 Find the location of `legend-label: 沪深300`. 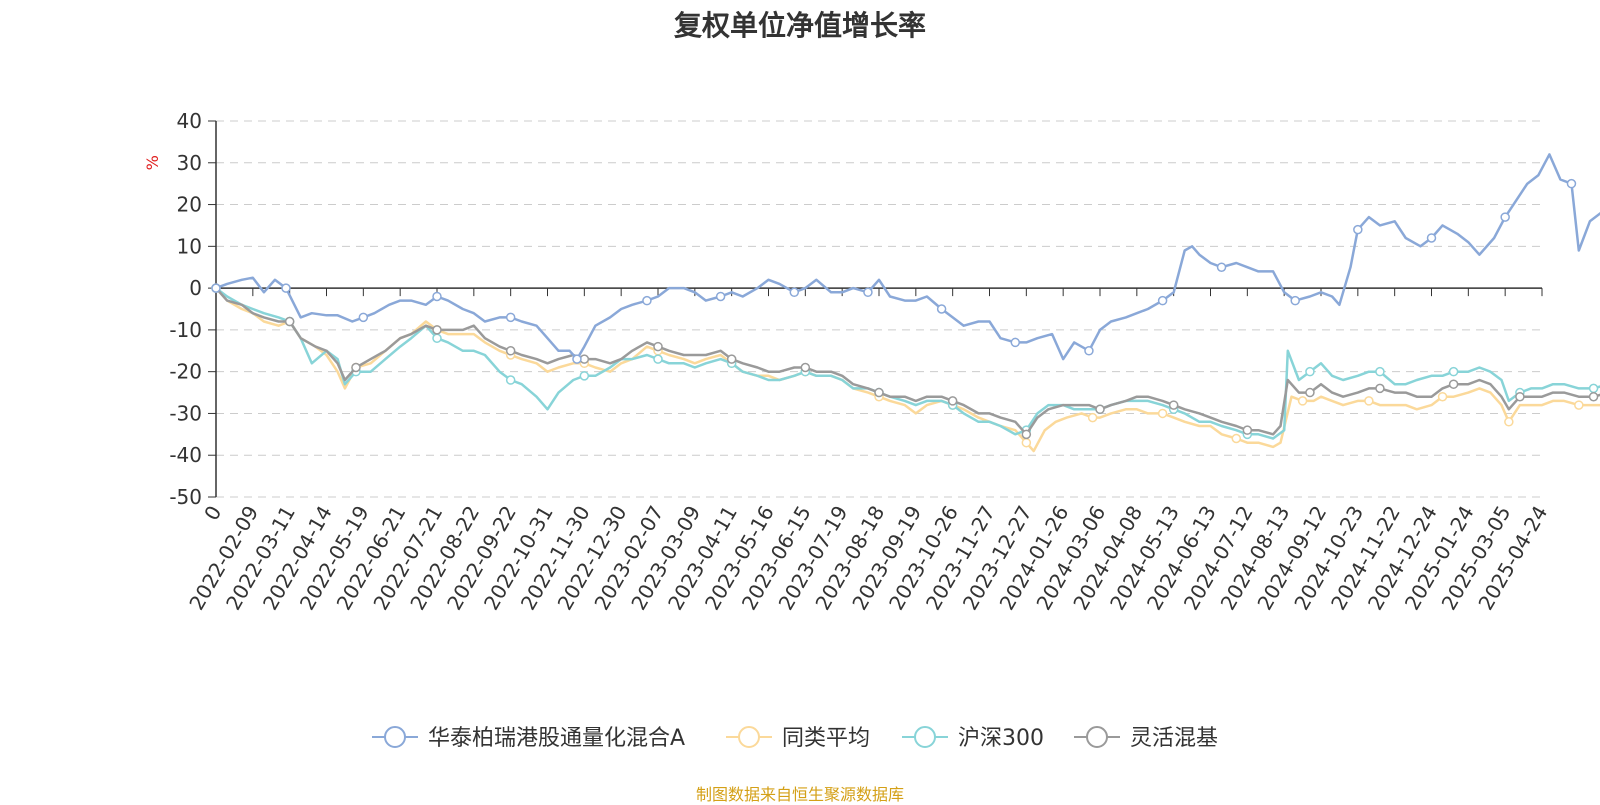

legend-label: 沪深300 is located at coordinates (1001, 738).